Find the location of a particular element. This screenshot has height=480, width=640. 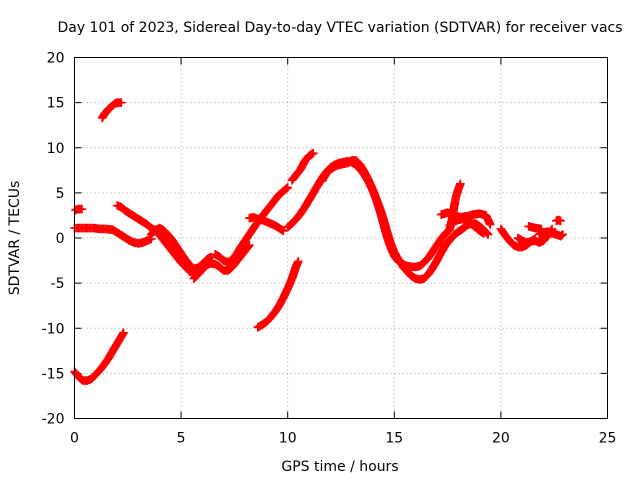

x-tick-label: 5 is located at coordinates (181, 439).